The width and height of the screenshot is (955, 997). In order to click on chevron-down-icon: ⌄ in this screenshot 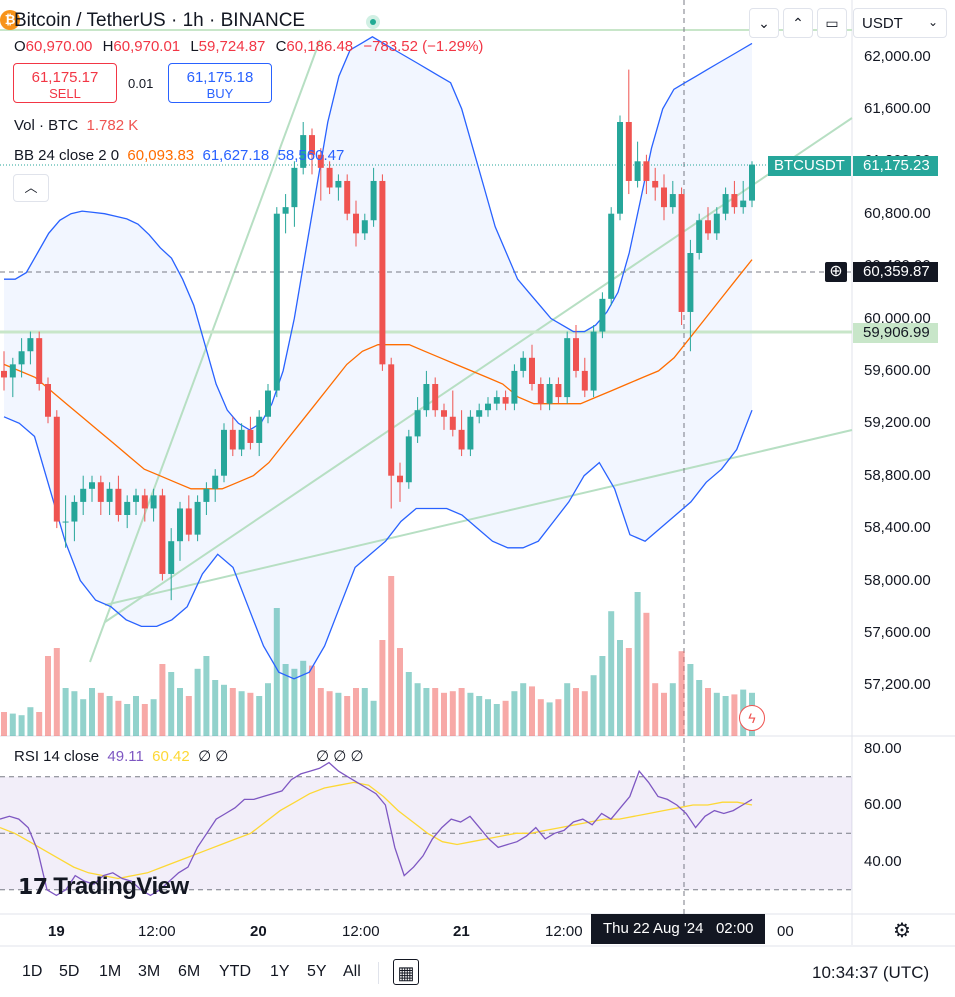, I will do `click(764, 23)`.